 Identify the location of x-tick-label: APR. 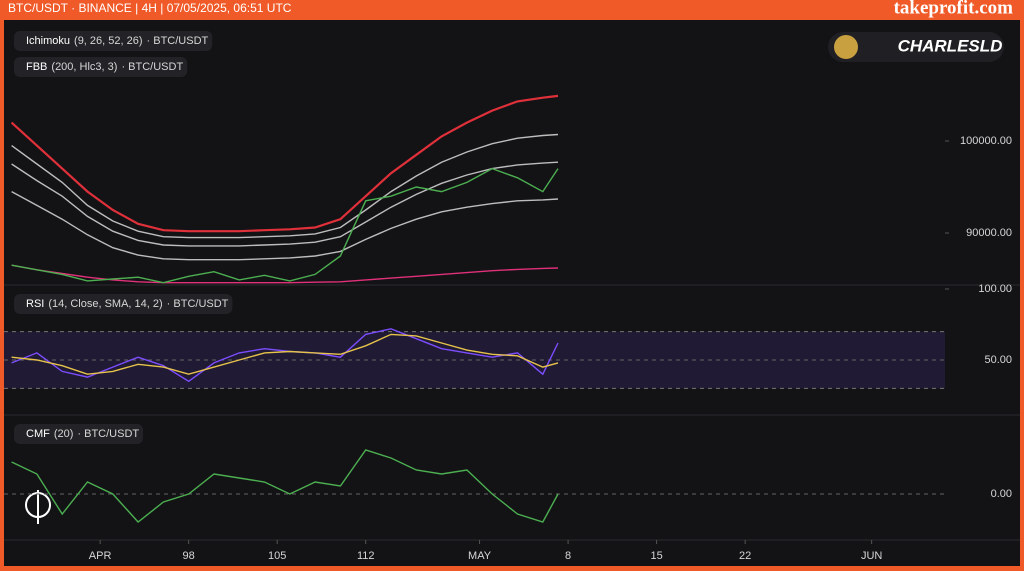
(100, 556).